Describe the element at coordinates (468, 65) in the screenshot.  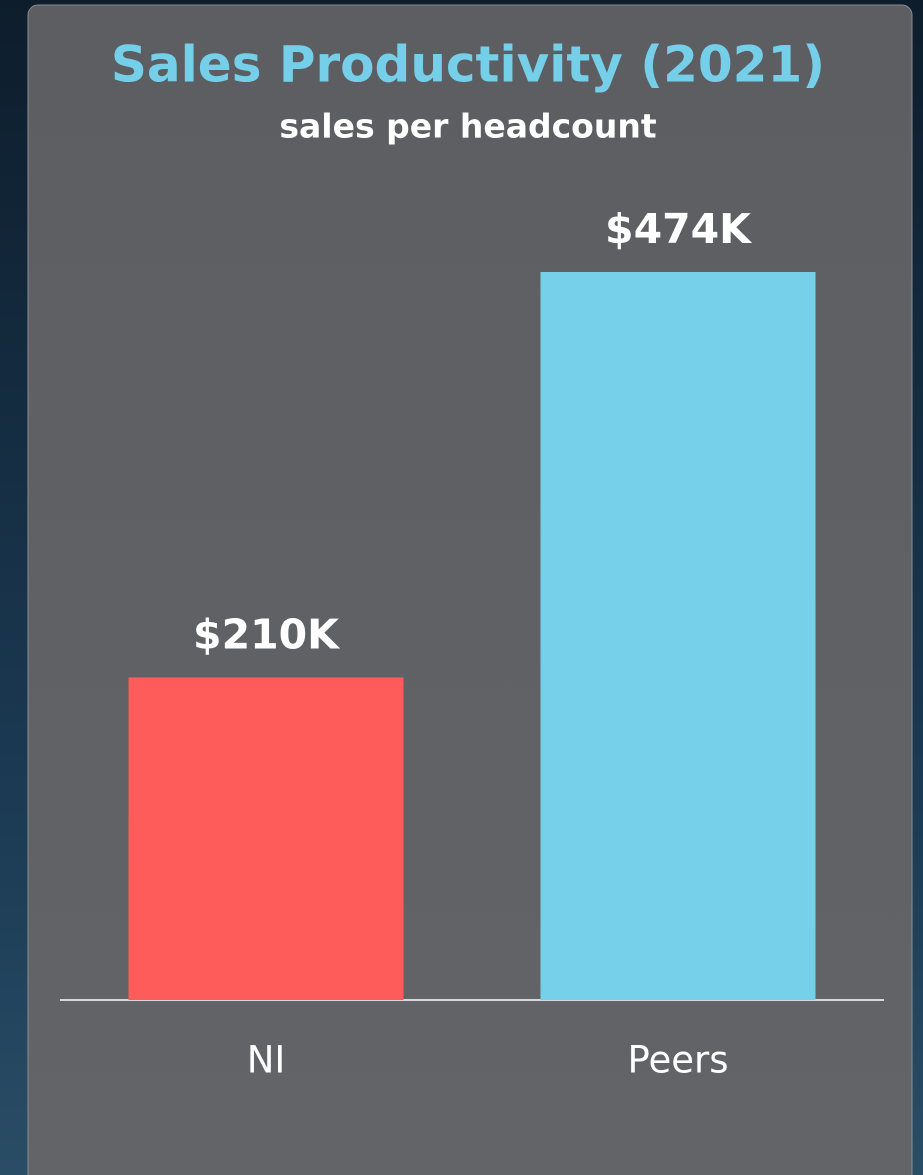
I see `chart-title: Sales Productivity (2021)` at that location.